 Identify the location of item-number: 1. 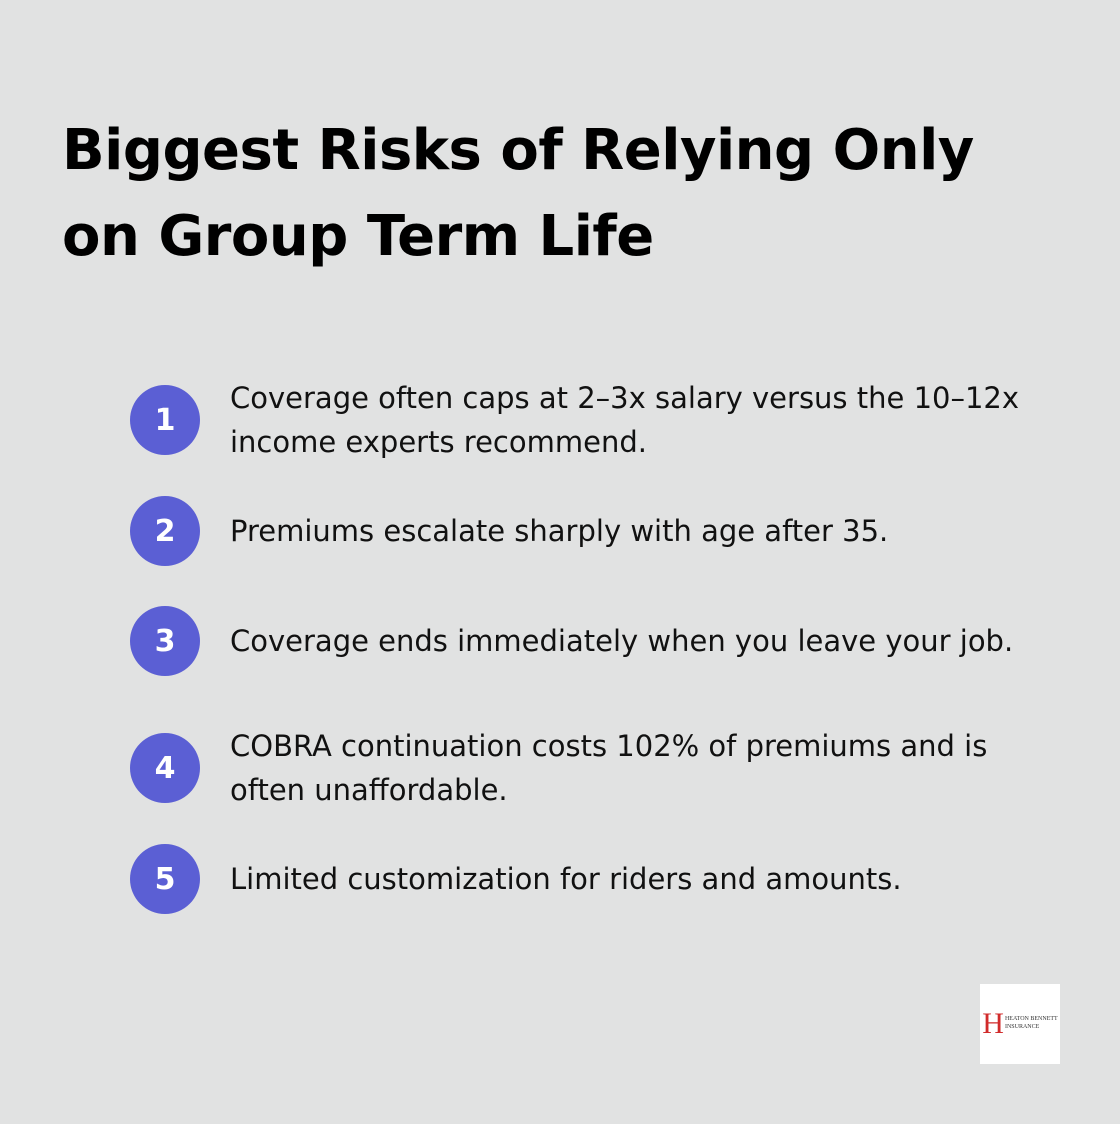
(165, 420).